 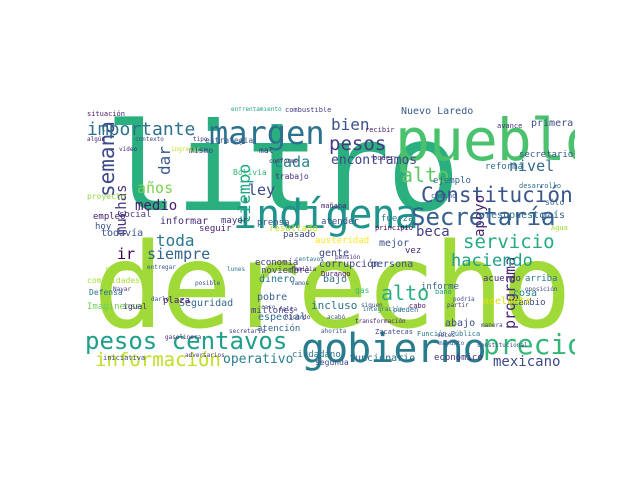 What do you see at coordinates (546, 155) in the screenshot?
I see `word: secretario` at bounding box center [546, 155].